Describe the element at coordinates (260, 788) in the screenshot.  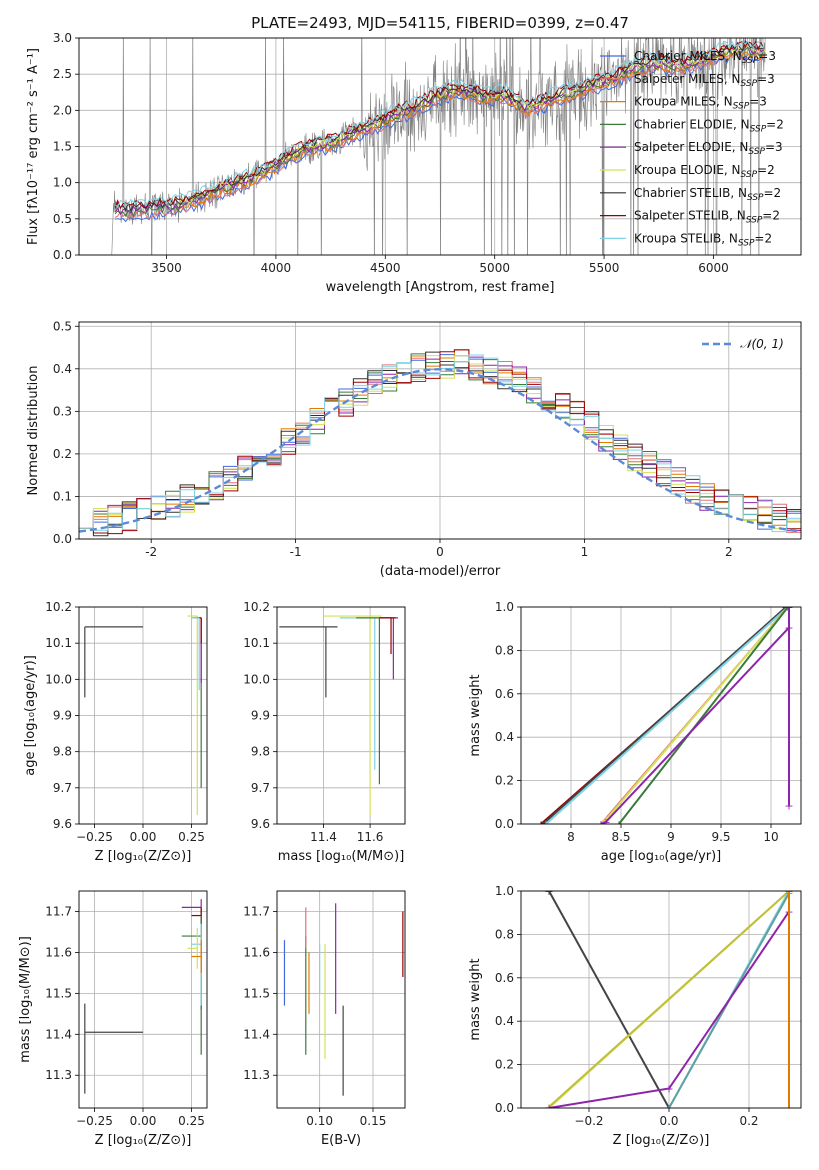
I see `y-tick-label: 9.7` at that location.